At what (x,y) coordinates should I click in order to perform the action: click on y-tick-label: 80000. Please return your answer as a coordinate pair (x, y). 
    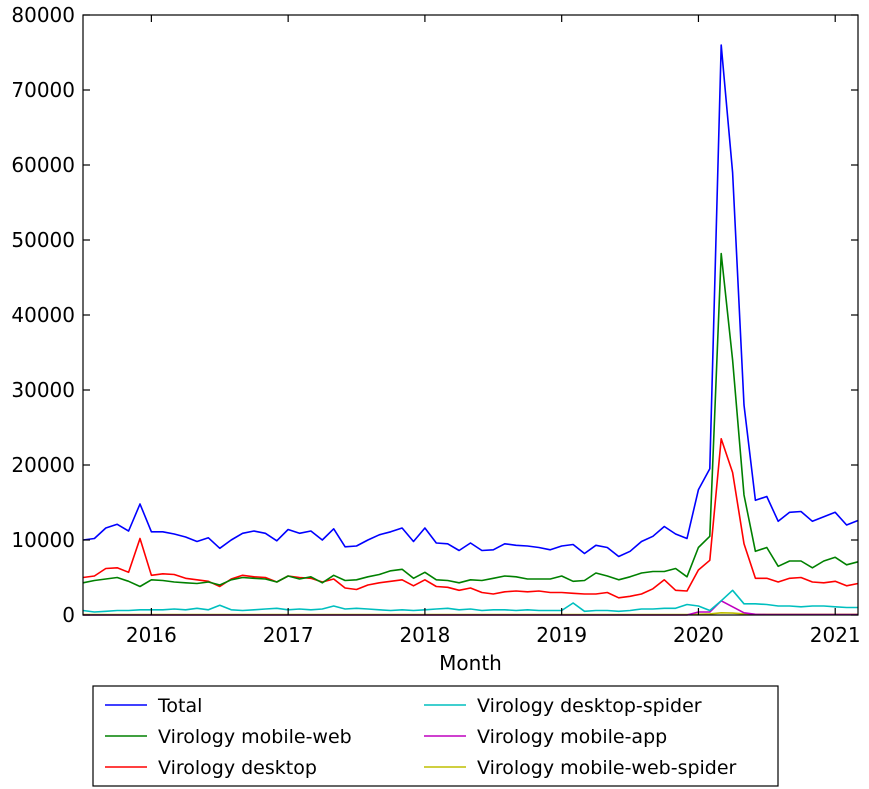
    Looking at the image, I should click on (43, 15).